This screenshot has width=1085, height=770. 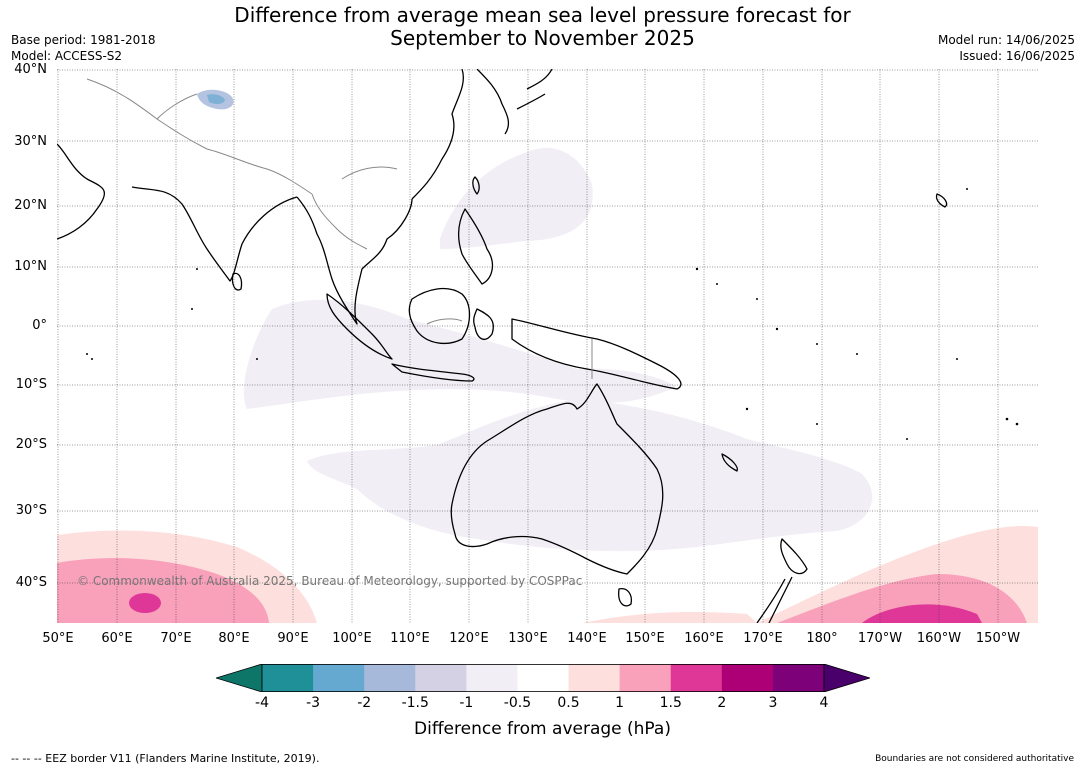 I want to click on positive-anomaly-south-central, so click(x=669, y=617).